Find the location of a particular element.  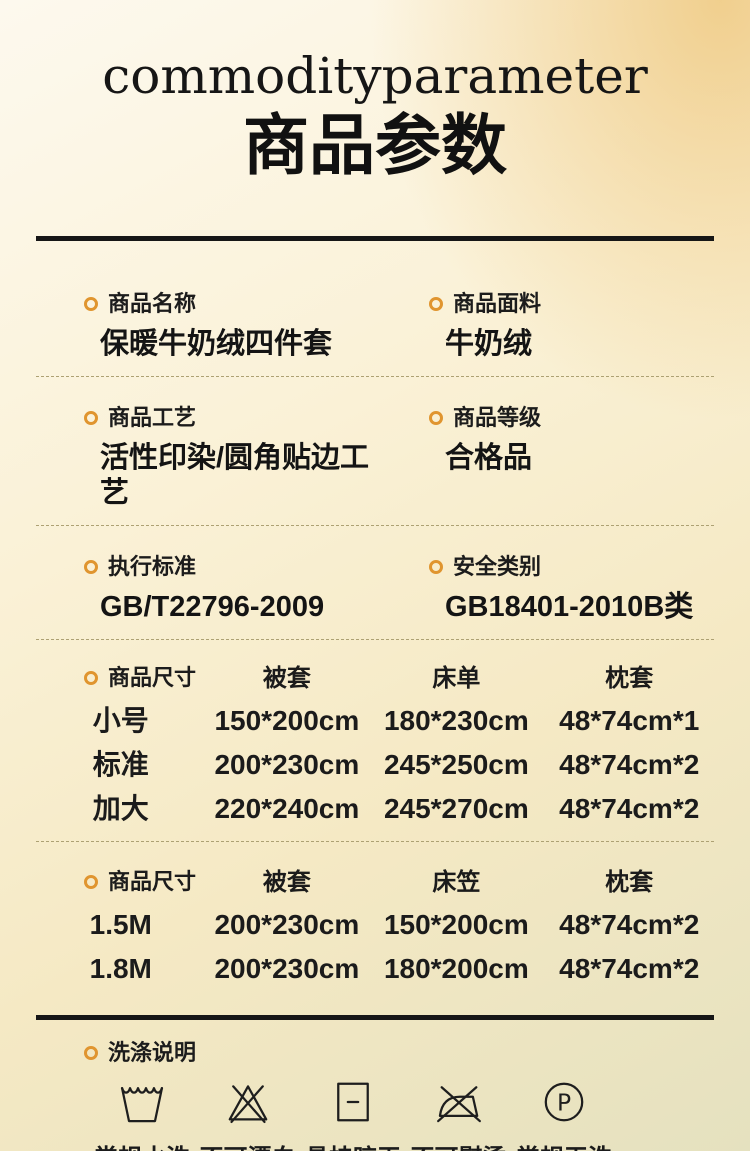

wash-item-machine-wash: 常规水洗 is located at coordinates (142, 1113).